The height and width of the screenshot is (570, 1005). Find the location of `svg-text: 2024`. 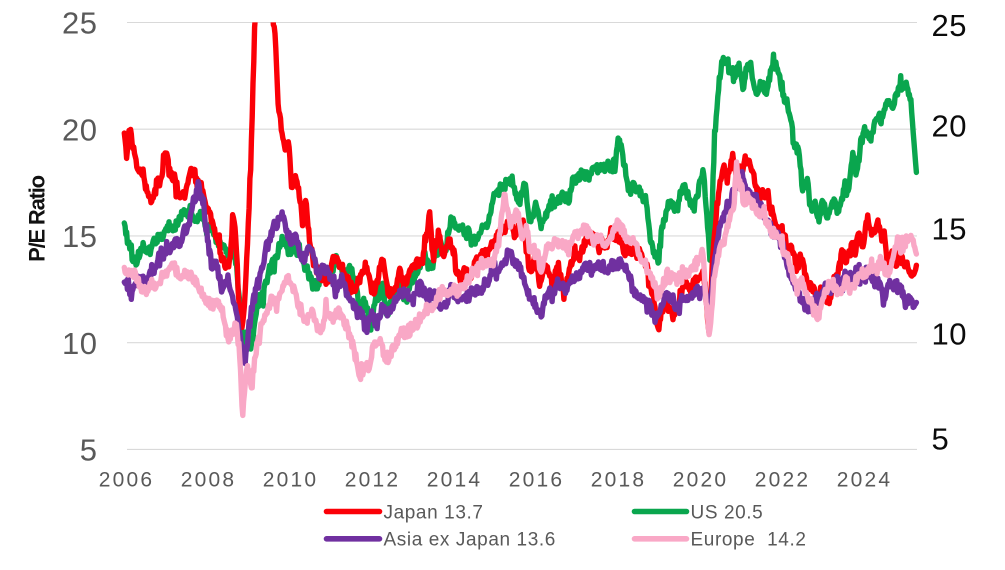

svg-text: 2024 is located at coordinates (865, 480).